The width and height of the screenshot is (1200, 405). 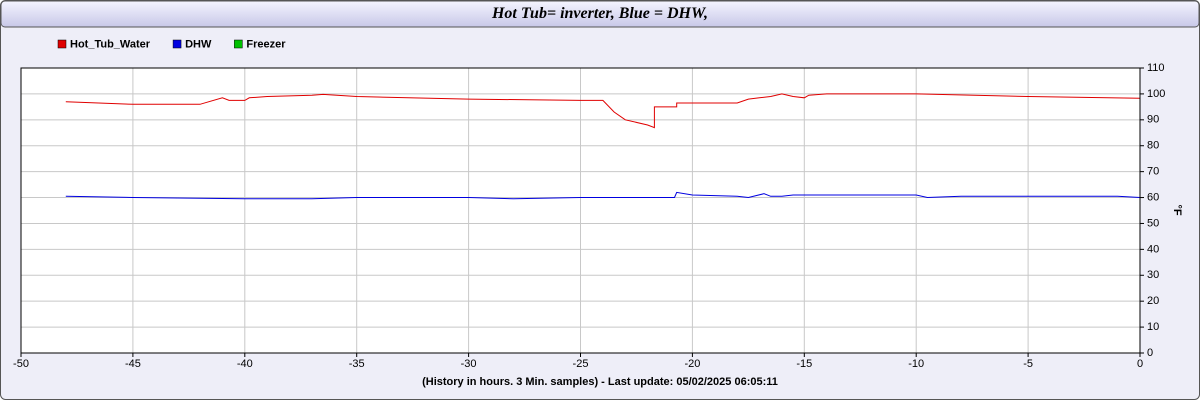 What do you see at coordinates (1153, 301) in the screenshot?
I see `y-tick-label: 20` at bounding box center [1153, 301].